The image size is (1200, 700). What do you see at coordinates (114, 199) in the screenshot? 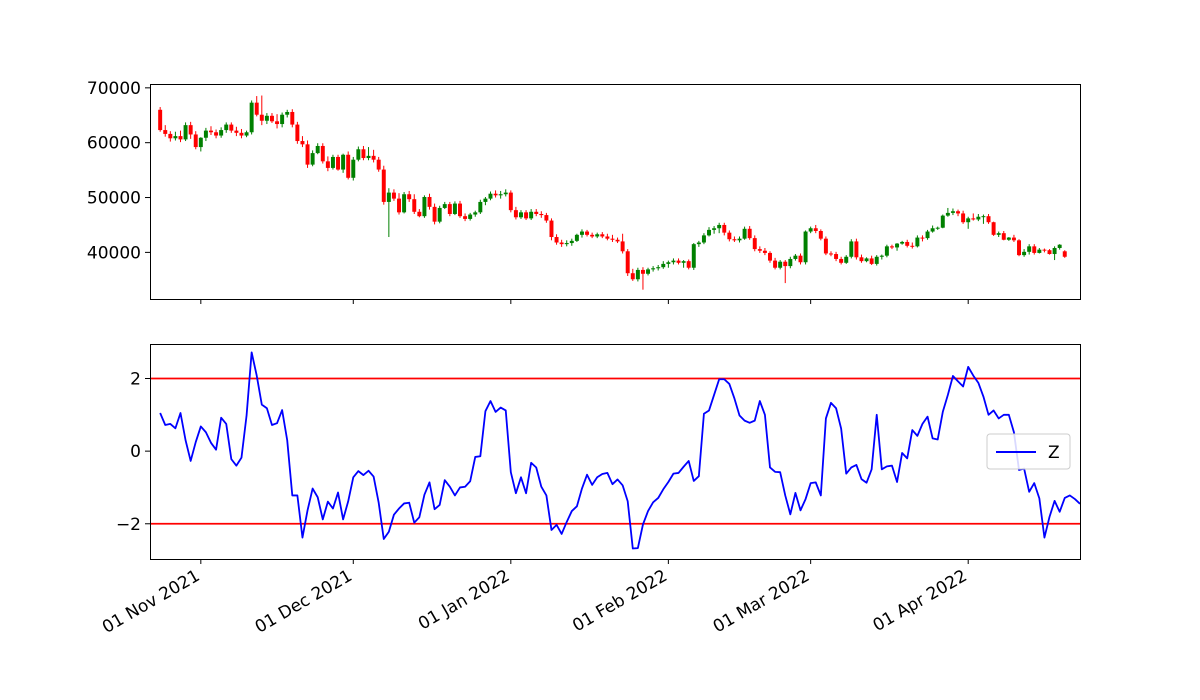
I see `price-y-tick-label: 50000` at bounding box center [114, 199].